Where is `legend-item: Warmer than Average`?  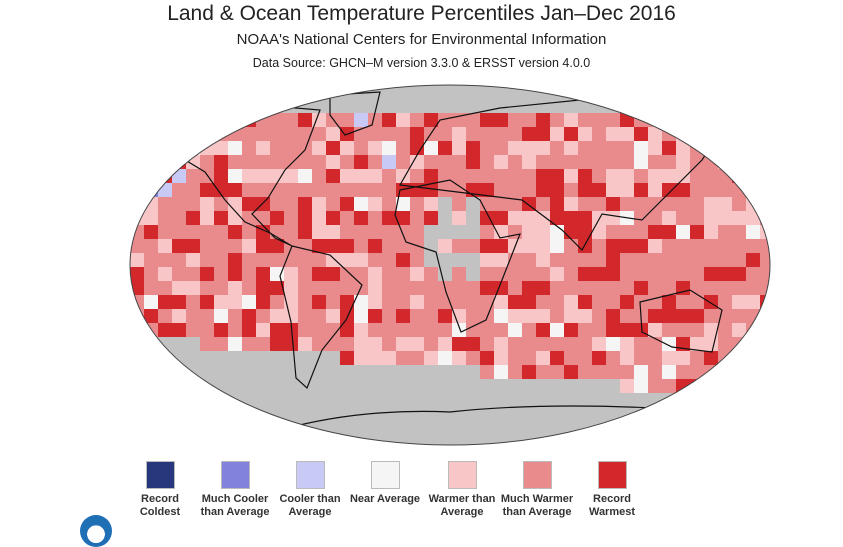 legend-item: Warmer than Average is located at coordinates (462, 490).